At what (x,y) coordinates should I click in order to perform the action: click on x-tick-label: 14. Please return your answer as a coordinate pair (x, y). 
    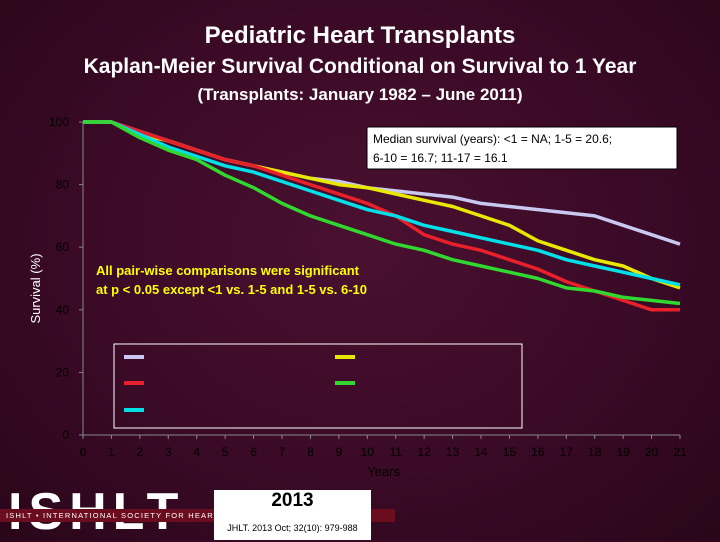
    Looking at the image, I should click on (481, 452).